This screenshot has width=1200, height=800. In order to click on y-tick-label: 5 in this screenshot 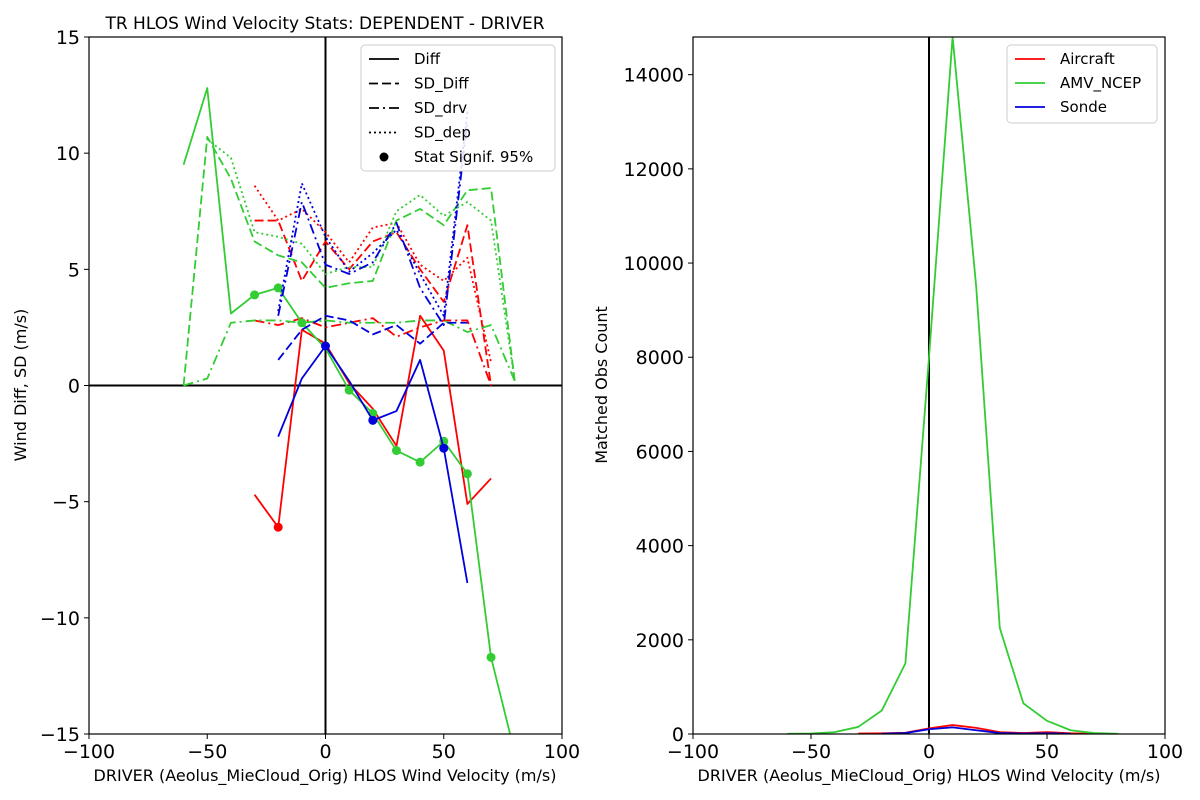, I will do `click(74, 270)`.